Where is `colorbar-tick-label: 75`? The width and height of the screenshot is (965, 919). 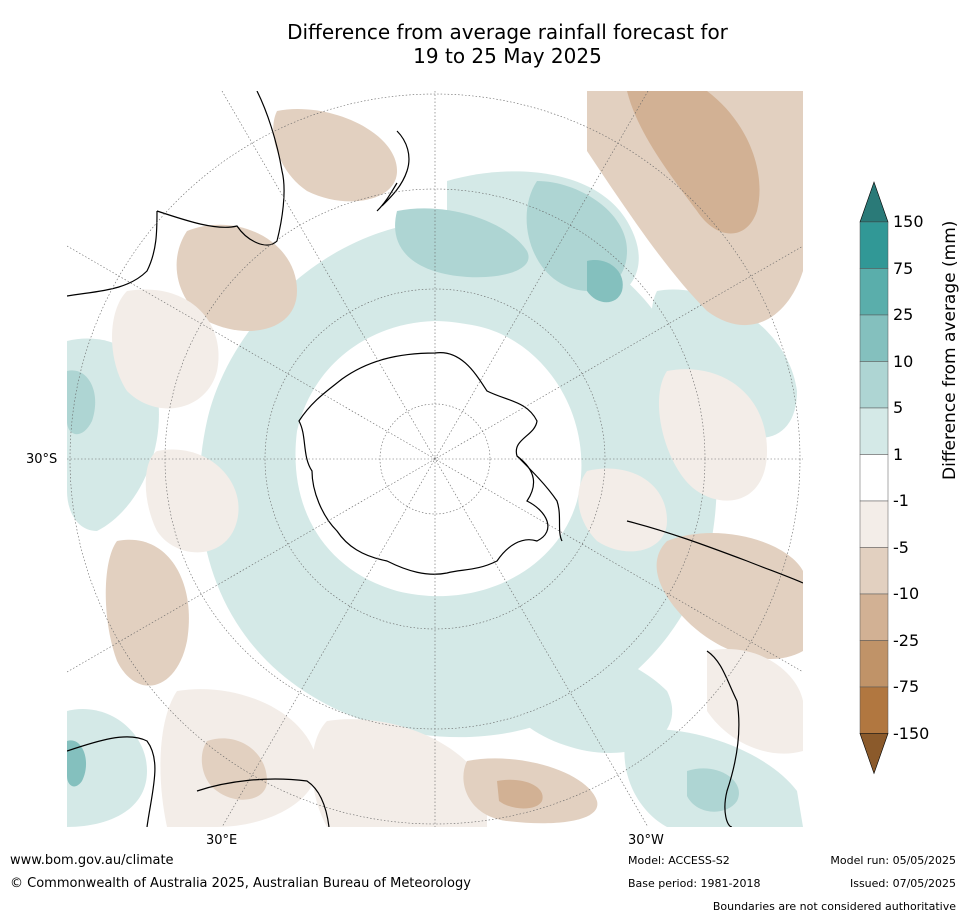 colorbar-tick-label: 75 is located at coordinates (903, 268).